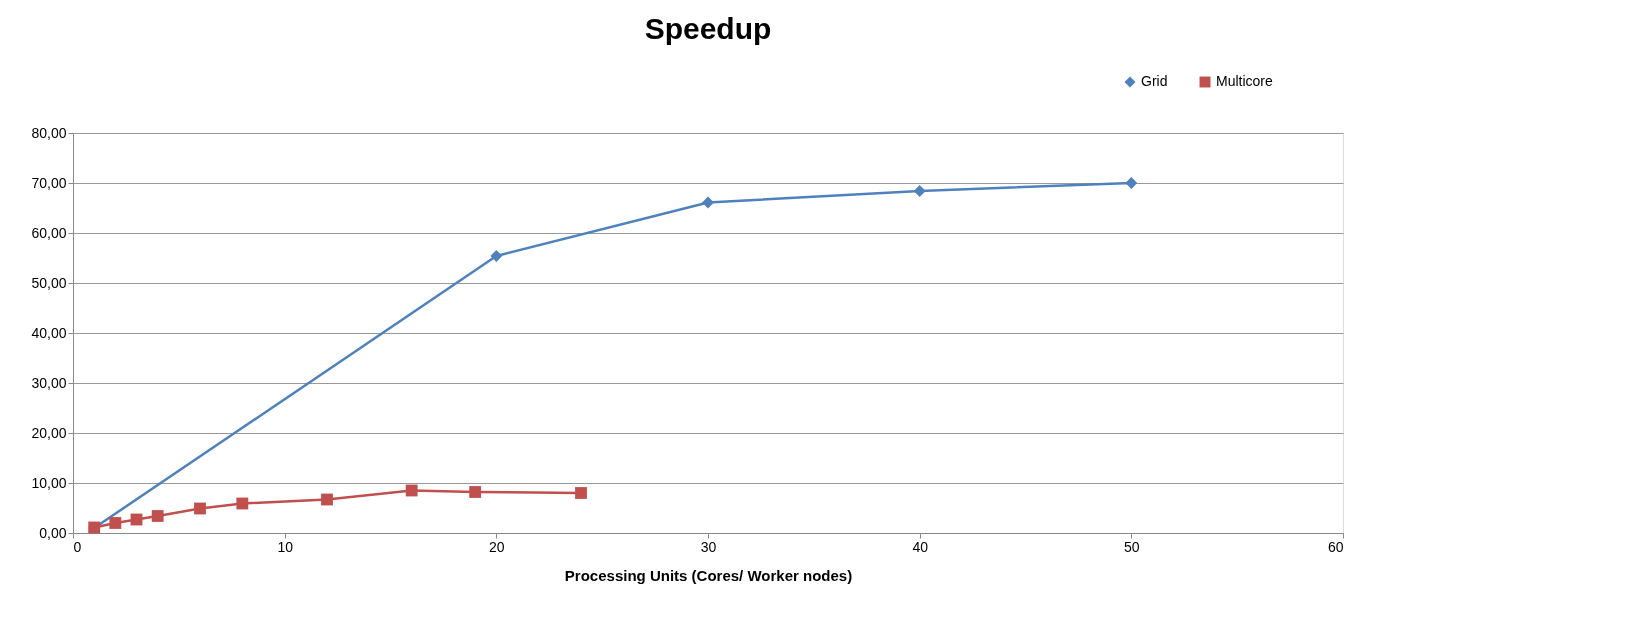  I want to click on x-tick-label: 50, so click(1132, 546).